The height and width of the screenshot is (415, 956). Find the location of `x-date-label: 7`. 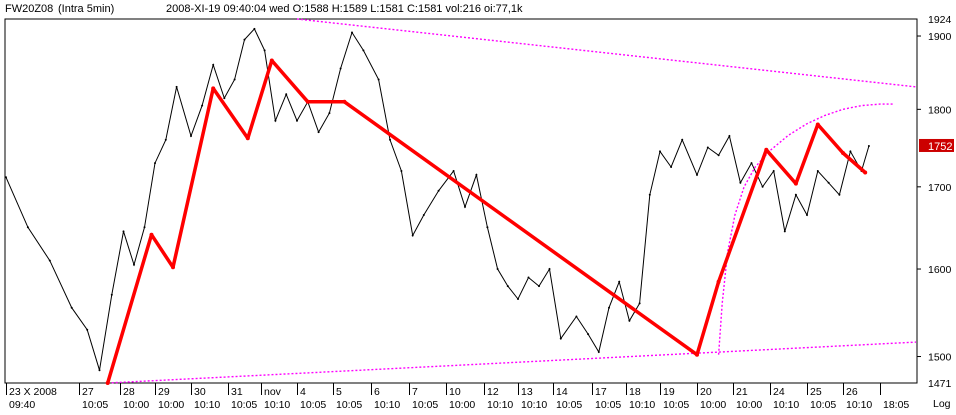

x-date-label: 7 is located at coordinates (415, 392).